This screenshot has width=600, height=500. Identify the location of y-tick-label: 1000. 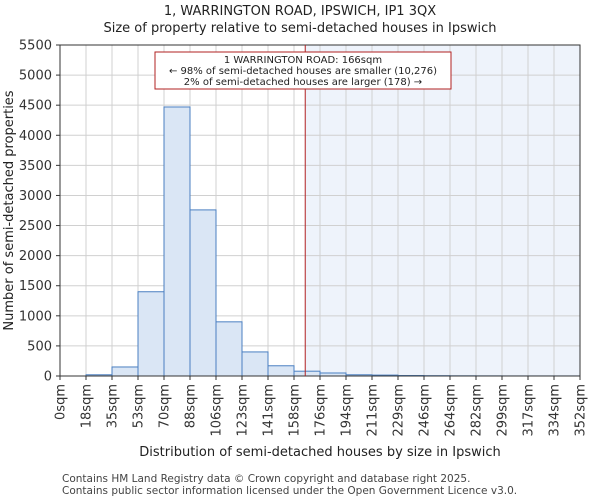
(35, 316).